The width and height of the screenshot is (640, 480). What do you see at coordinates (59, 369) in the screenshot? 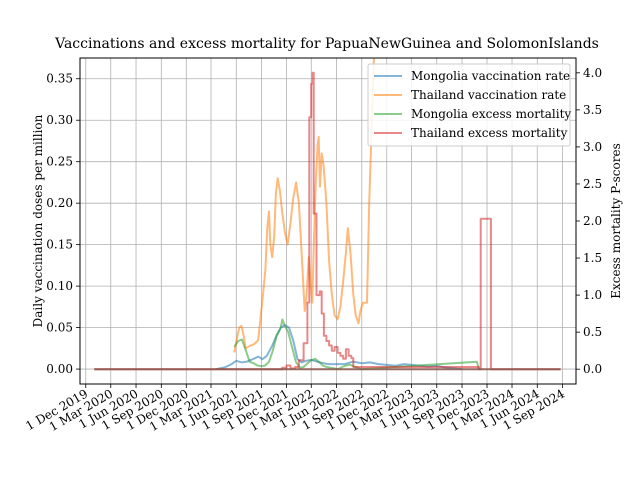
I see `y-tick-left-label: 0.00` at bounding box center [59, 369].